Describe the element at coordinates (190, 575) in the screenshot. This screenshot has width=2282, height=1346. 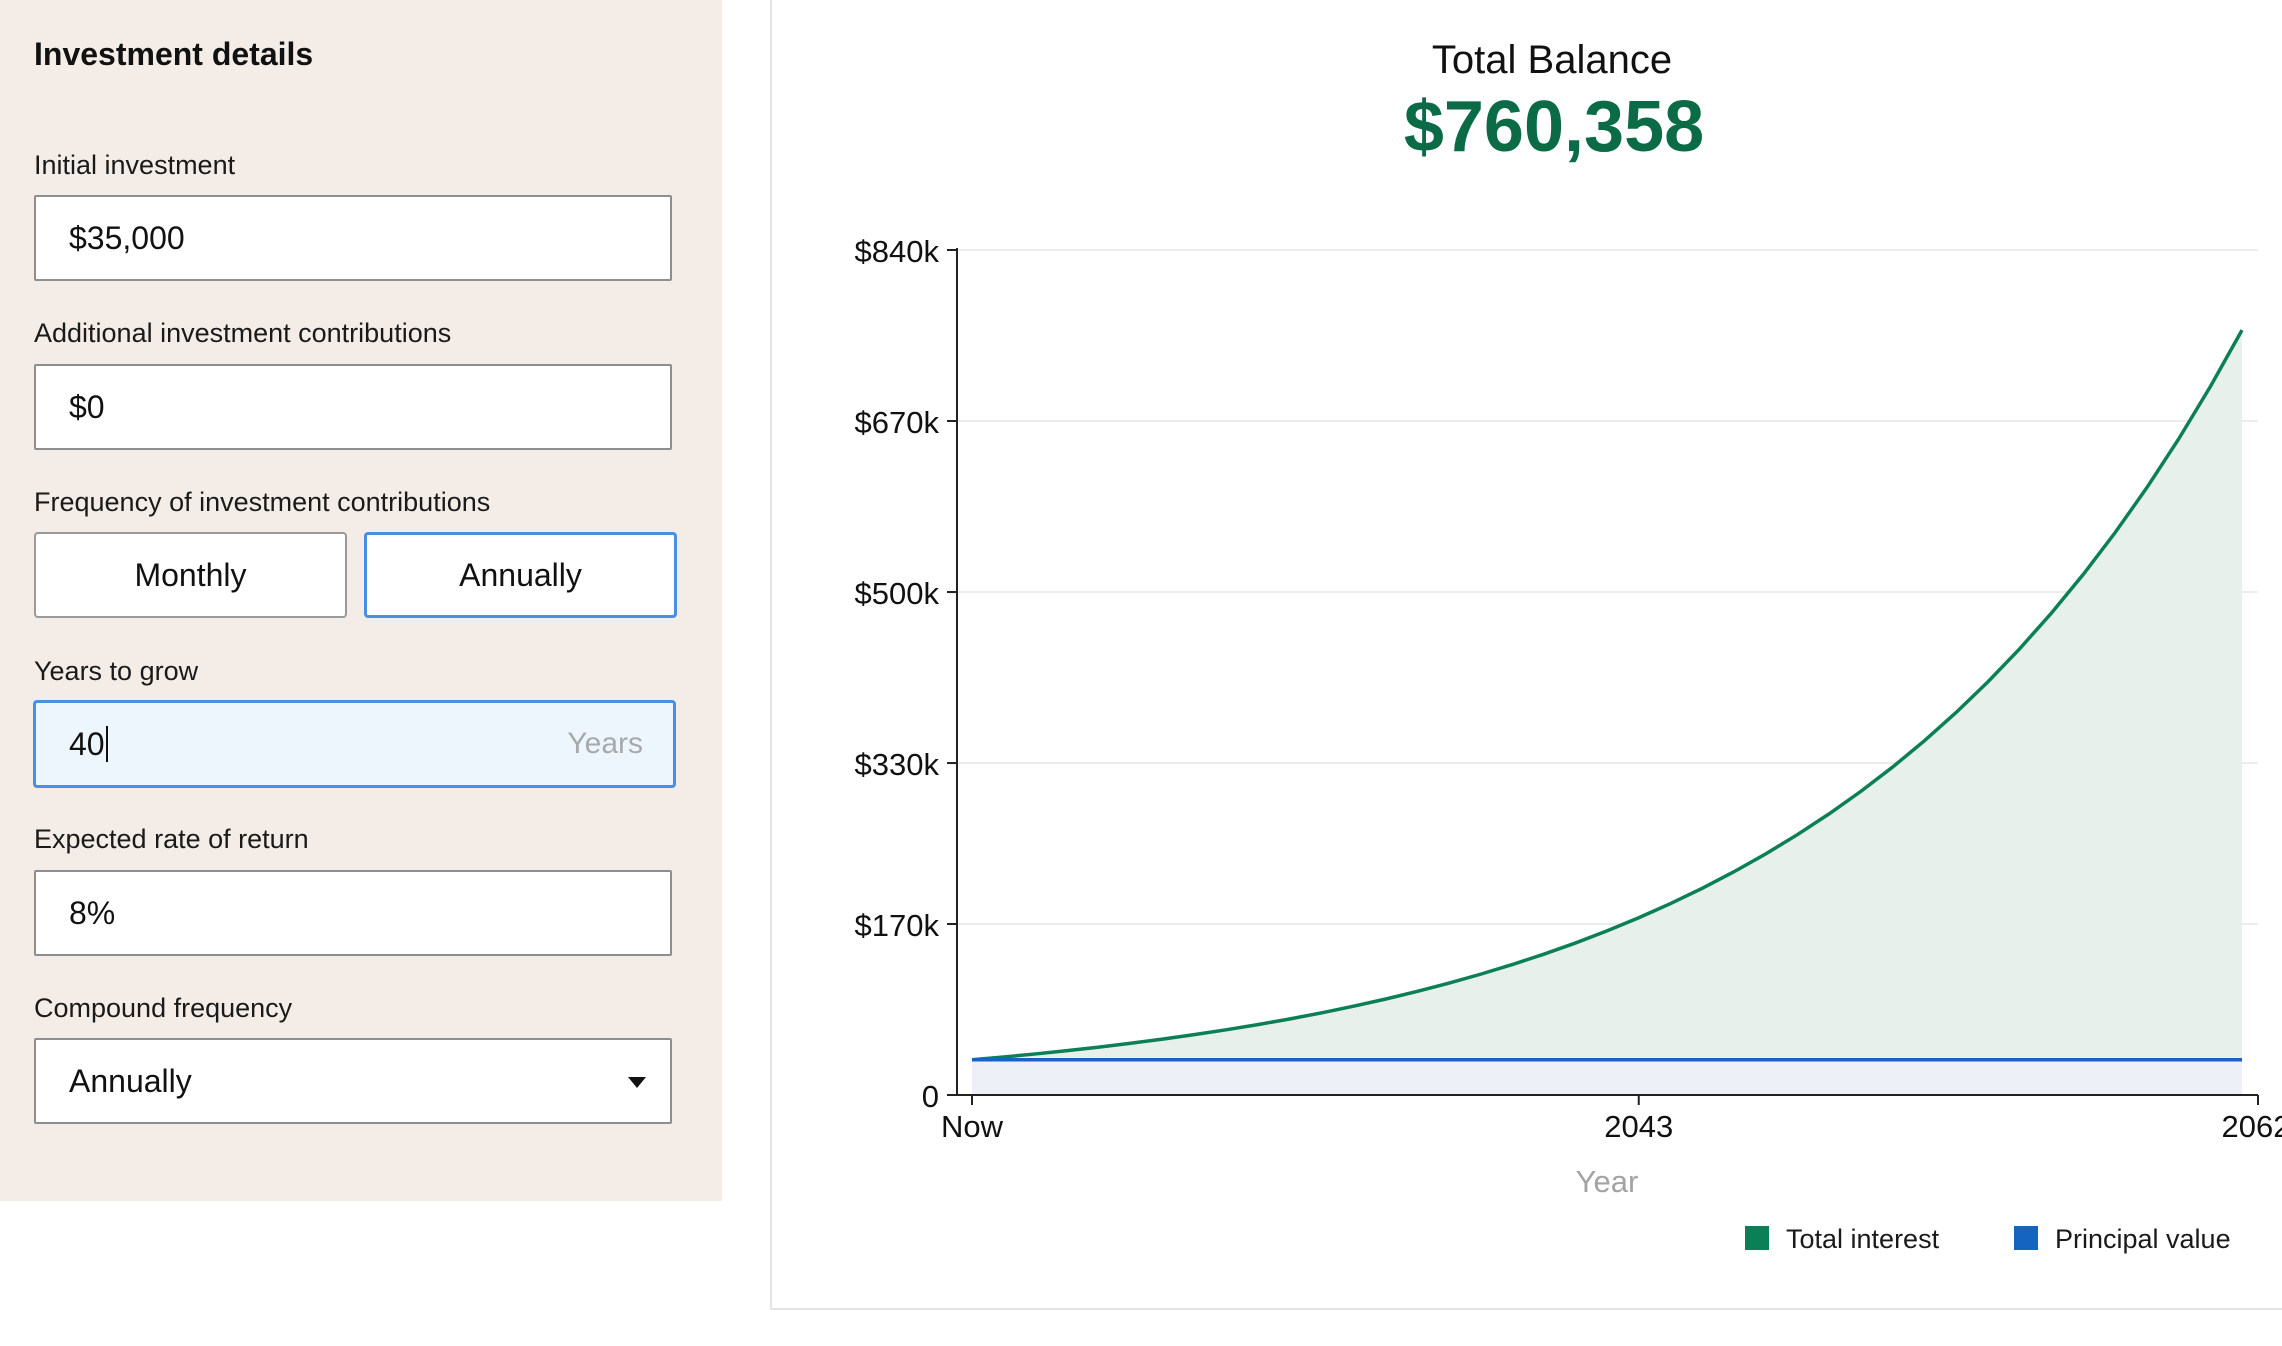
I see `frequency-monthly-button: Monthly` at that location.